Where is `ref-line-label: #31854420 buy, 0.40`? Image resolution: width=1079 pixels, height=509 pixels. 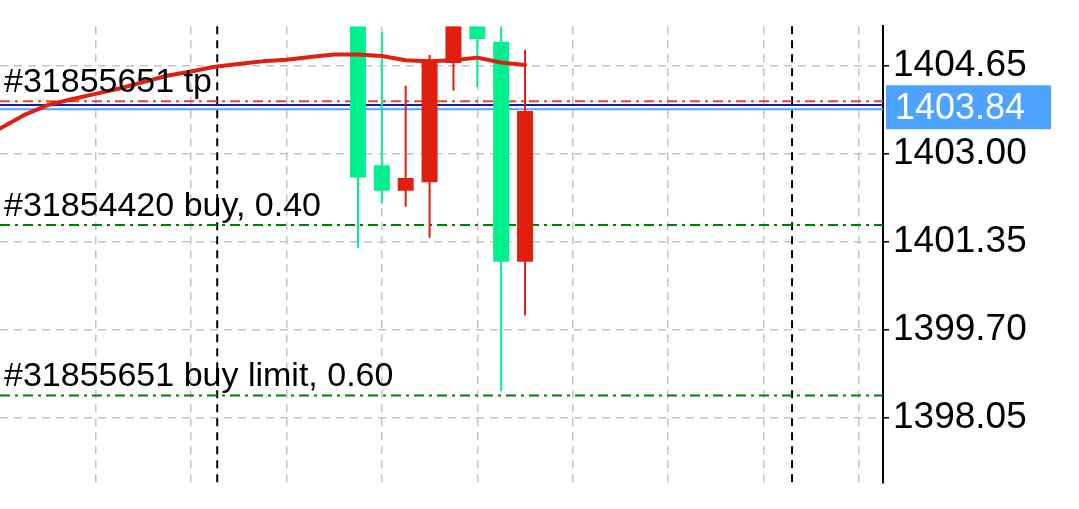 ref-line-label: #31854420 buy, 0.40 is located at coordinates (162, 203).